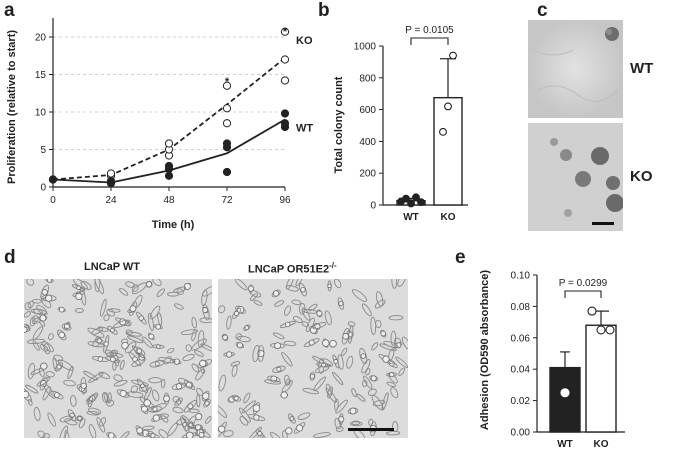 Image resolution: width=685 pixels, height=453 pixels. Describe the element at coordinates (603, 223) in the screenshot. I see `scale-bar` at that location.